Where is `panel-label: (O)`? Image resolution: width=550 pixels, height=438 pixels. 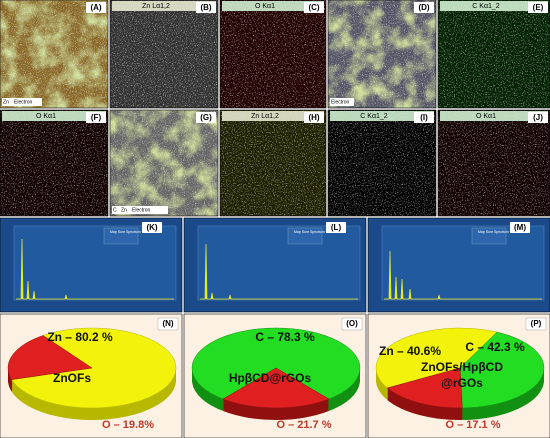 panel-label: (O) is located at coordinates (352, 323).